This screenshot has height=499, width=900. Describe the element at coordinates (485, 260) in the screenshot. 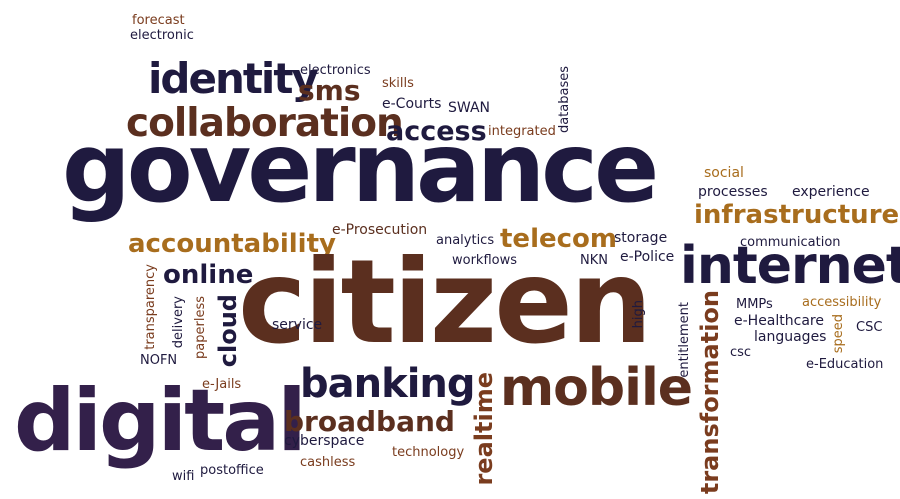

I see `word-workflows: workflows` at that location.